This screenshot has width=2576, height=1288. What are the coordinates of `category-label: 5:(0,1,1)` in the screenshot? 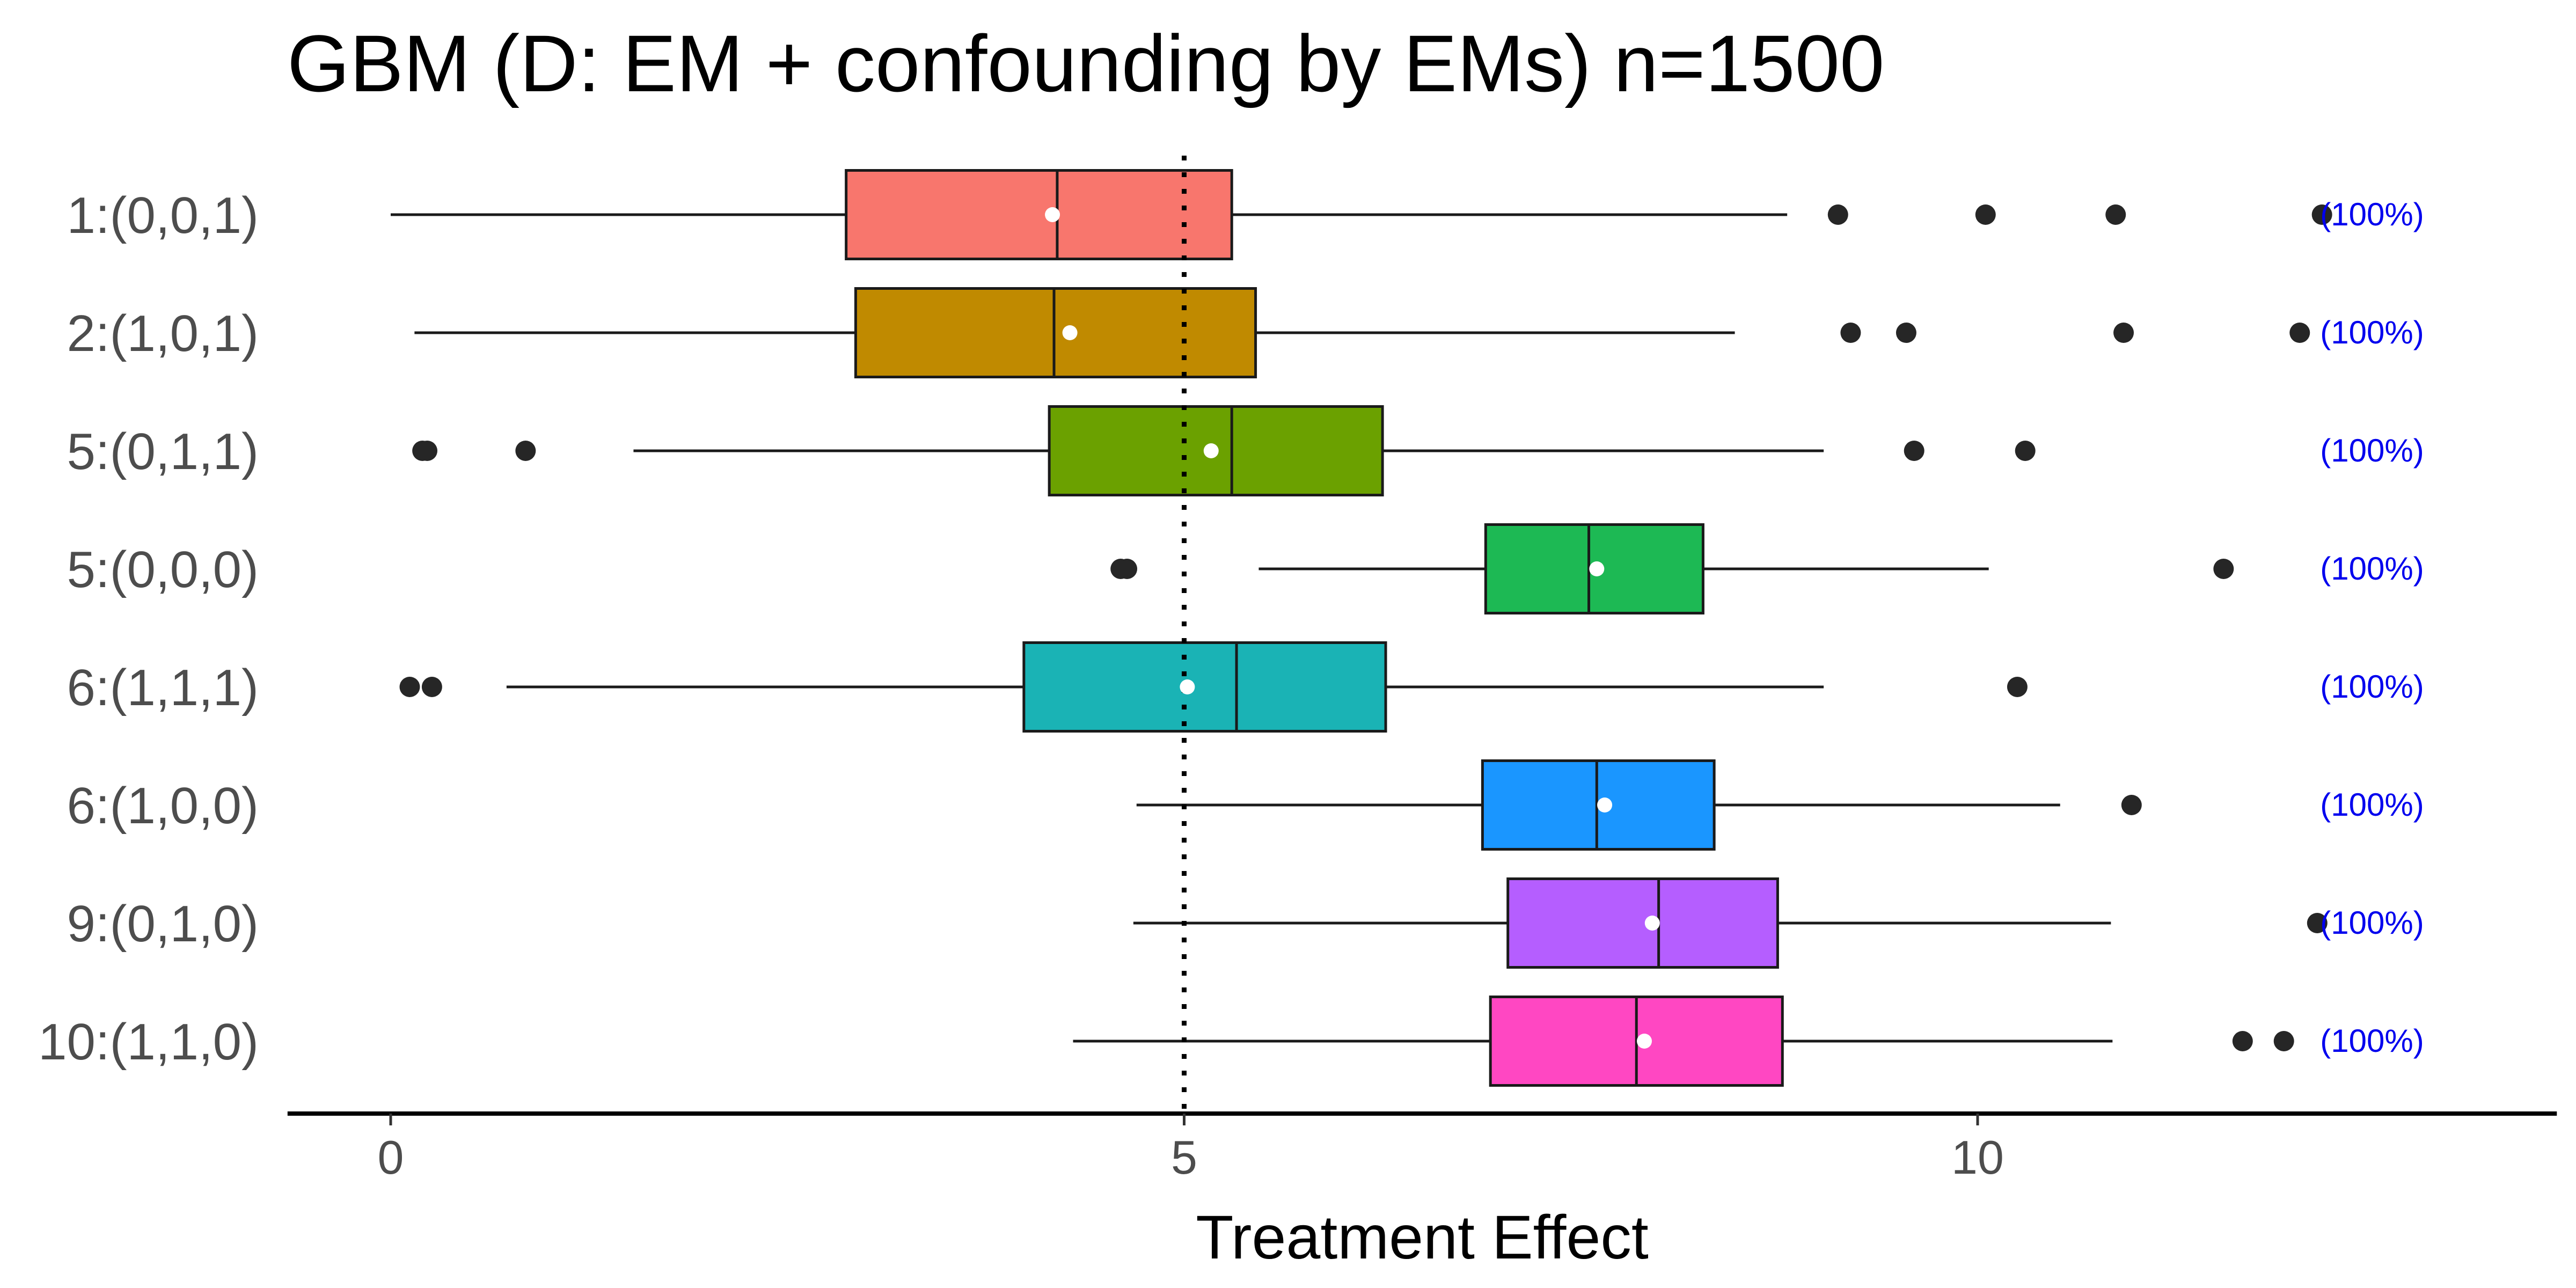 It's located at (163, 451).